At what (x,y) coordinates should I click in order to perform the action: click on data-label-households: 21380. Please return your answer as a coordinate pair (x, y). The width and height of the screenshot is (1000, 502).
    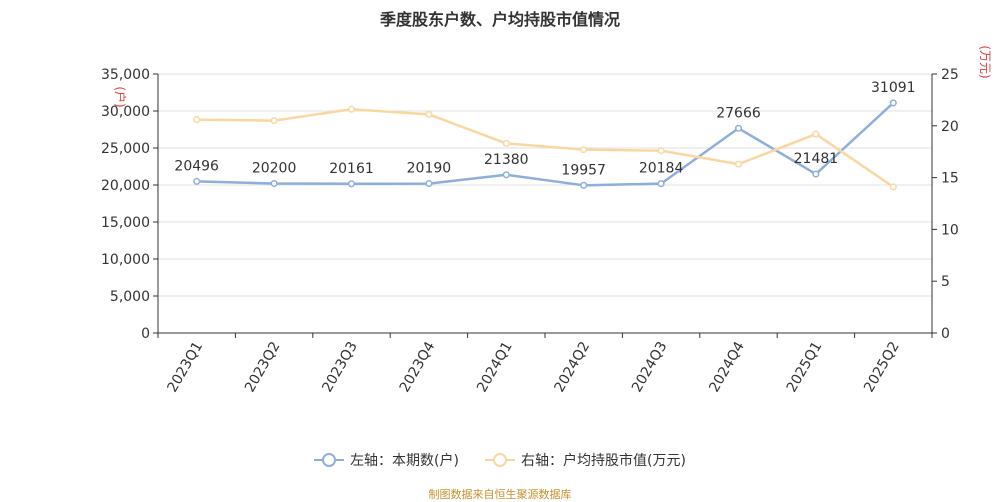
    Looking at the image, I should click on (506, 160).